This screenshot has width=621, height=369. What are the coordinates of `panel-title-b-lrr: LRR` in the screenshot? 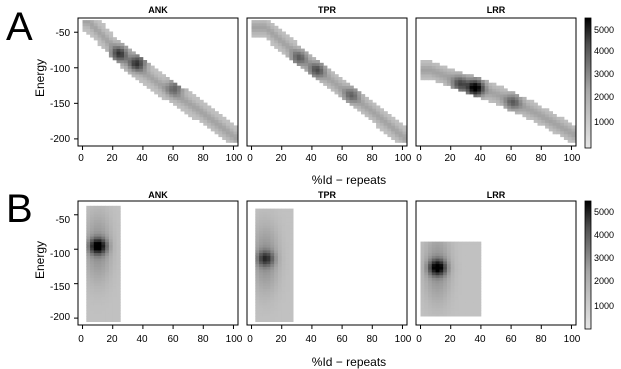 It's located at (496, 195).